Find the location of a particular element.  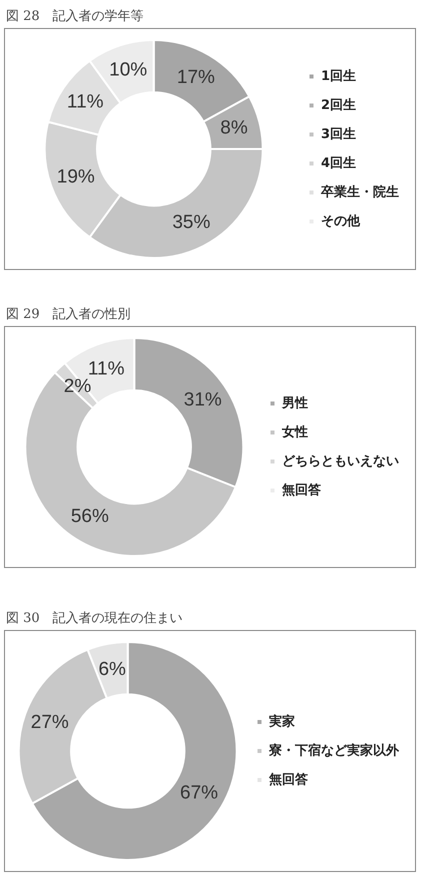

legend-label: 4回生 is located at coordinates (338, 163).